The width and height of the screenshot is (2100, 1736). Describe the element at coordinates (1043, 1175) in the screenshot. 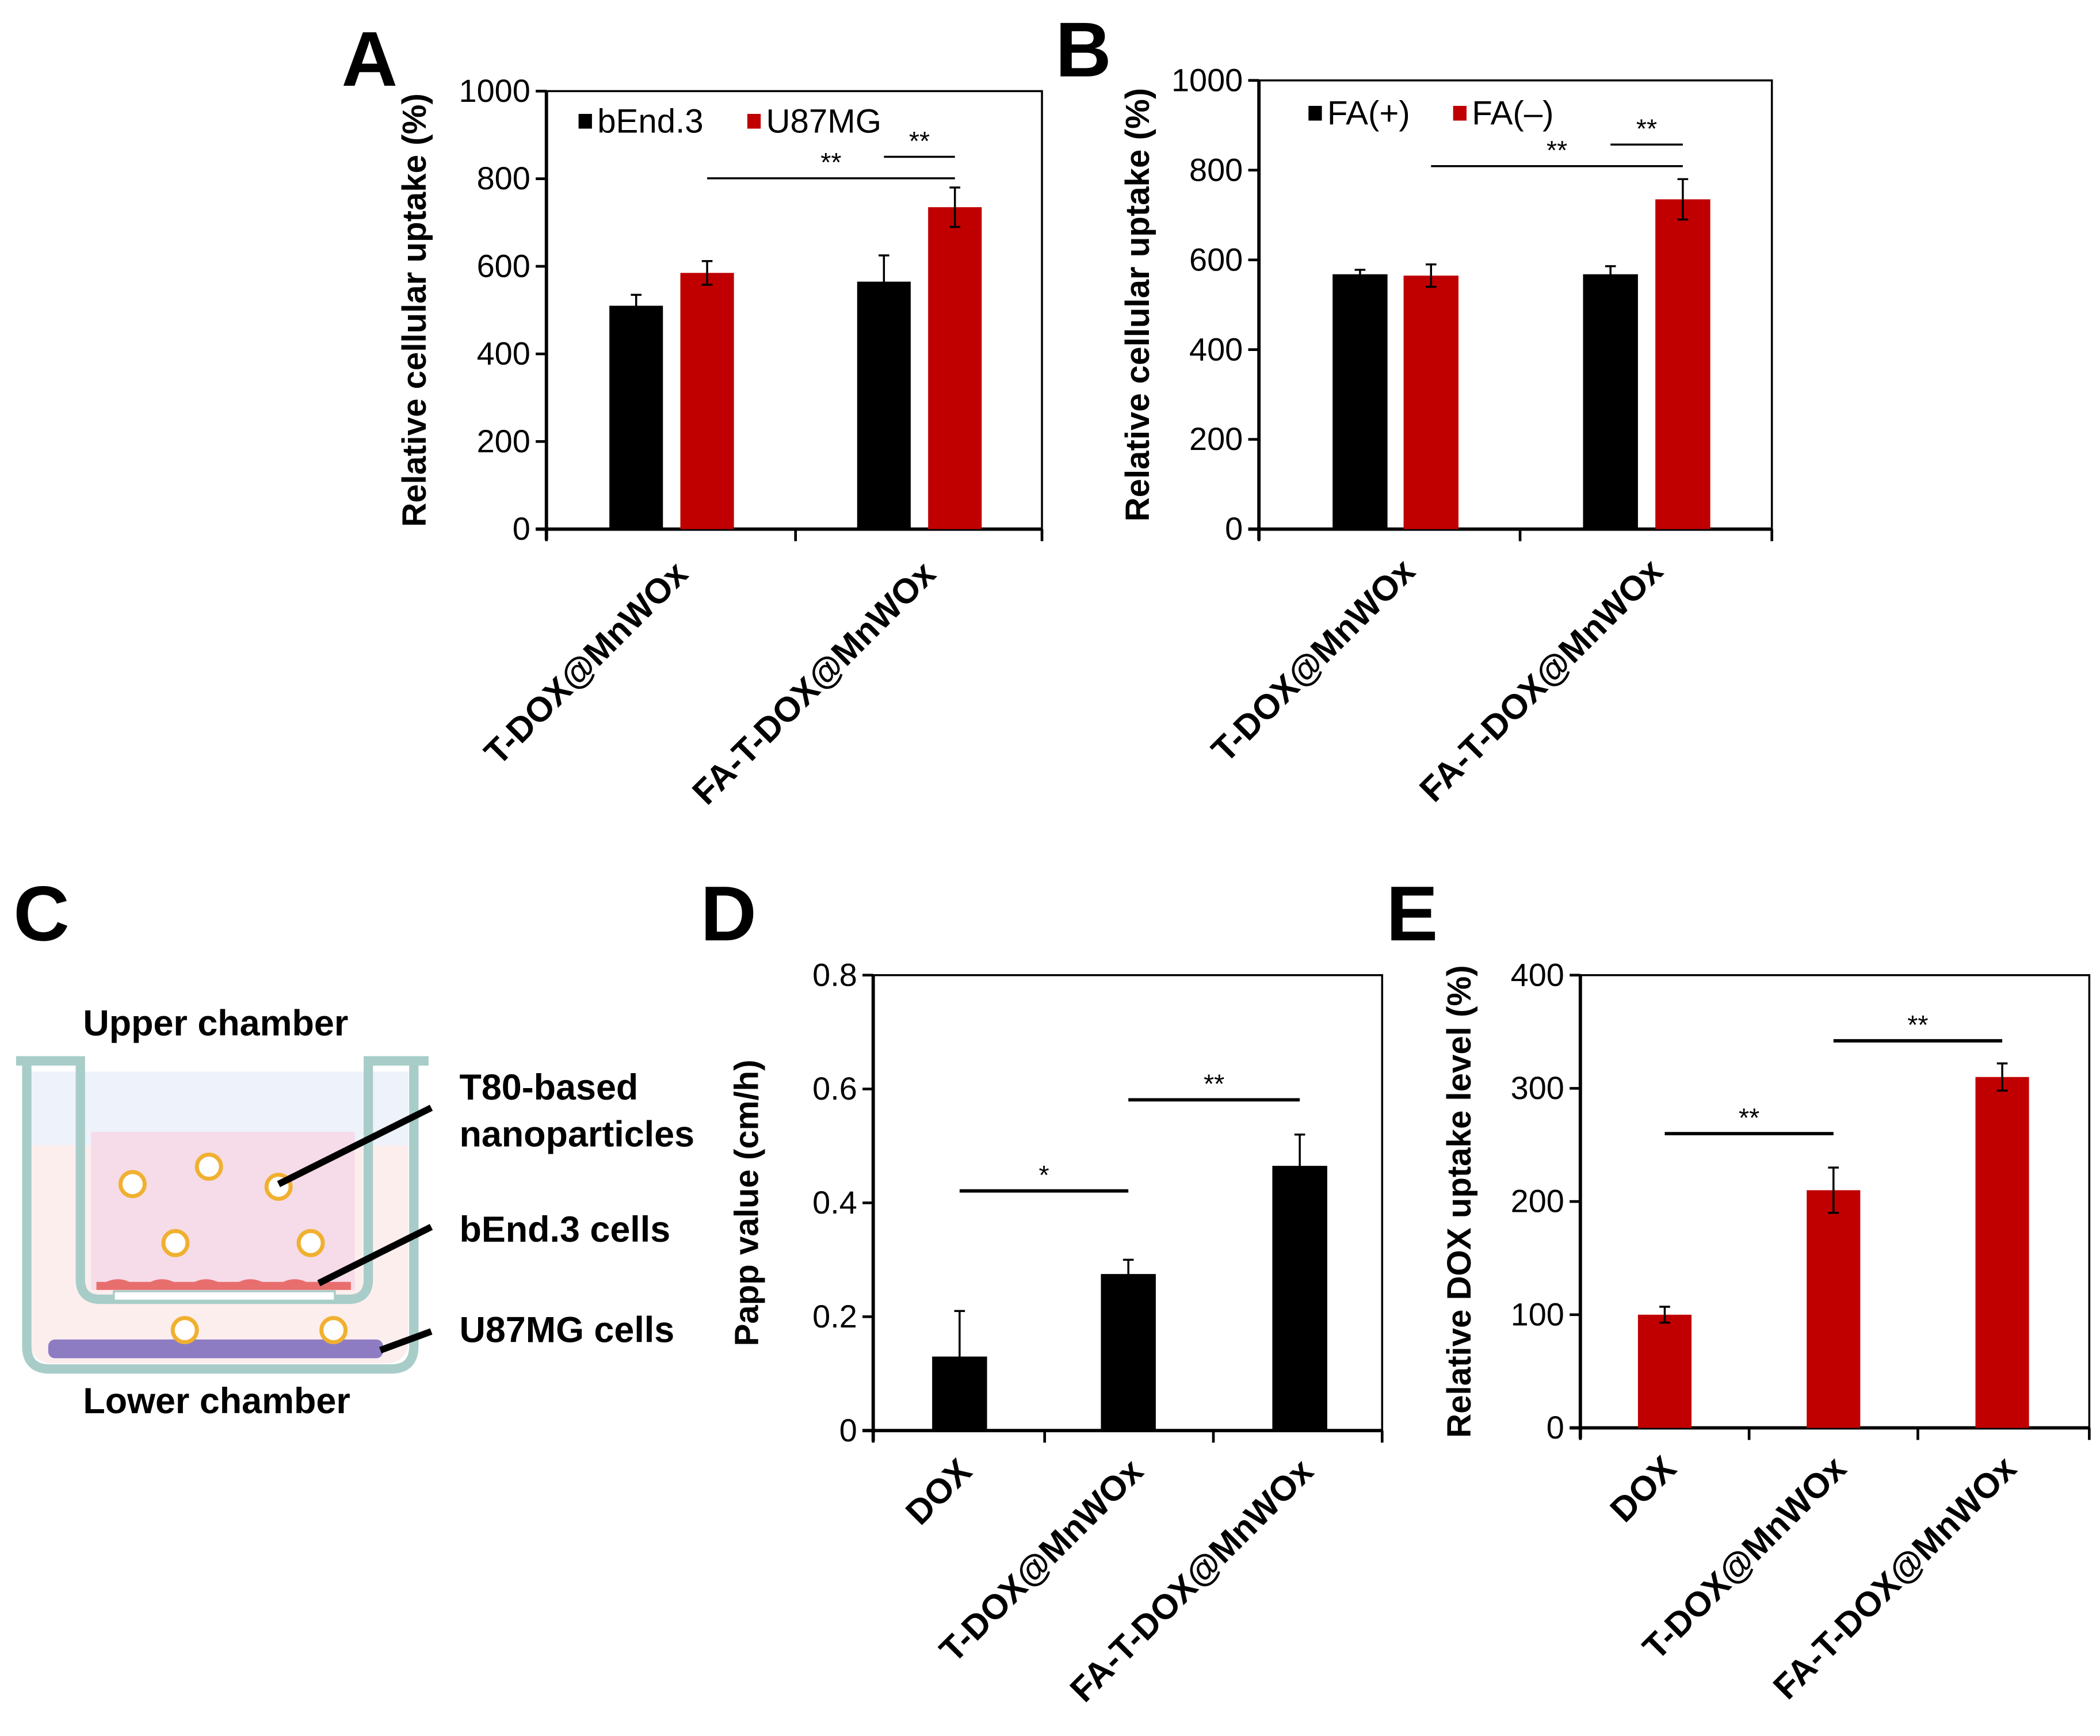

I see `significance-label: *` at that location.